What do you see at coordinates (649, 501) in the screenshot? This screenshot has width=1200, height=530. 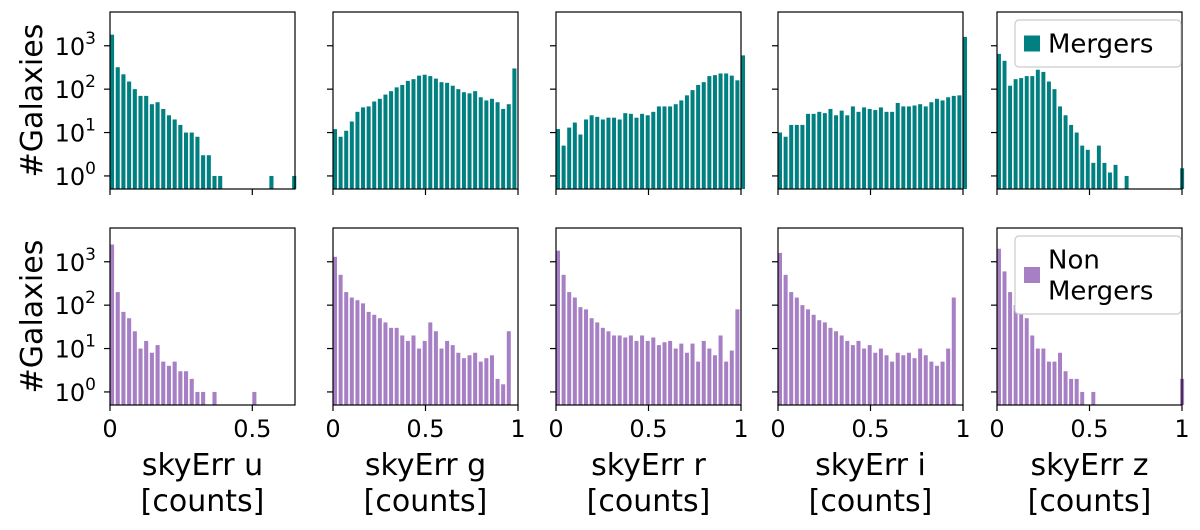 I see `x-axis-unit-r: [counts]` at bounding box center [649, 501].